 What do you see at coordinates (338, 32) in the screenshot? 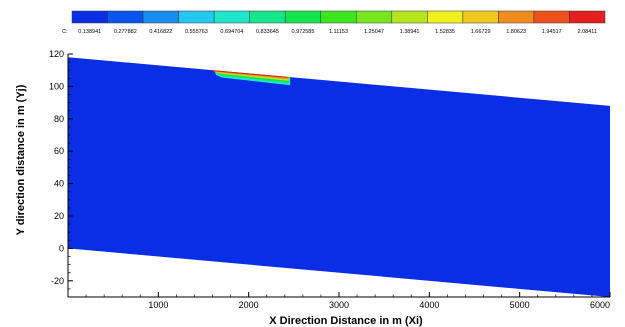
I see `colorbar-tick-label: 1.11153` at bounding box center [338, 32].